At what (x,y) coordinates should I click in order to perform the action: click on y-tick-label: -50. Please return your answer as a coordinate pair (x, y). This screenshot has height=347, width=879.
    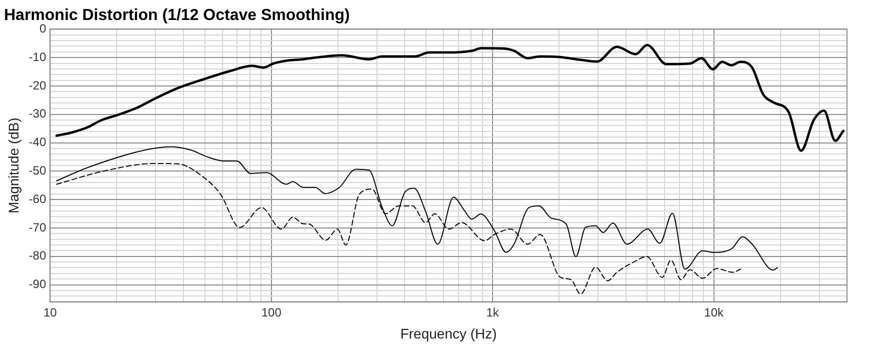
    Looking at the image, I should click on (37, 170).